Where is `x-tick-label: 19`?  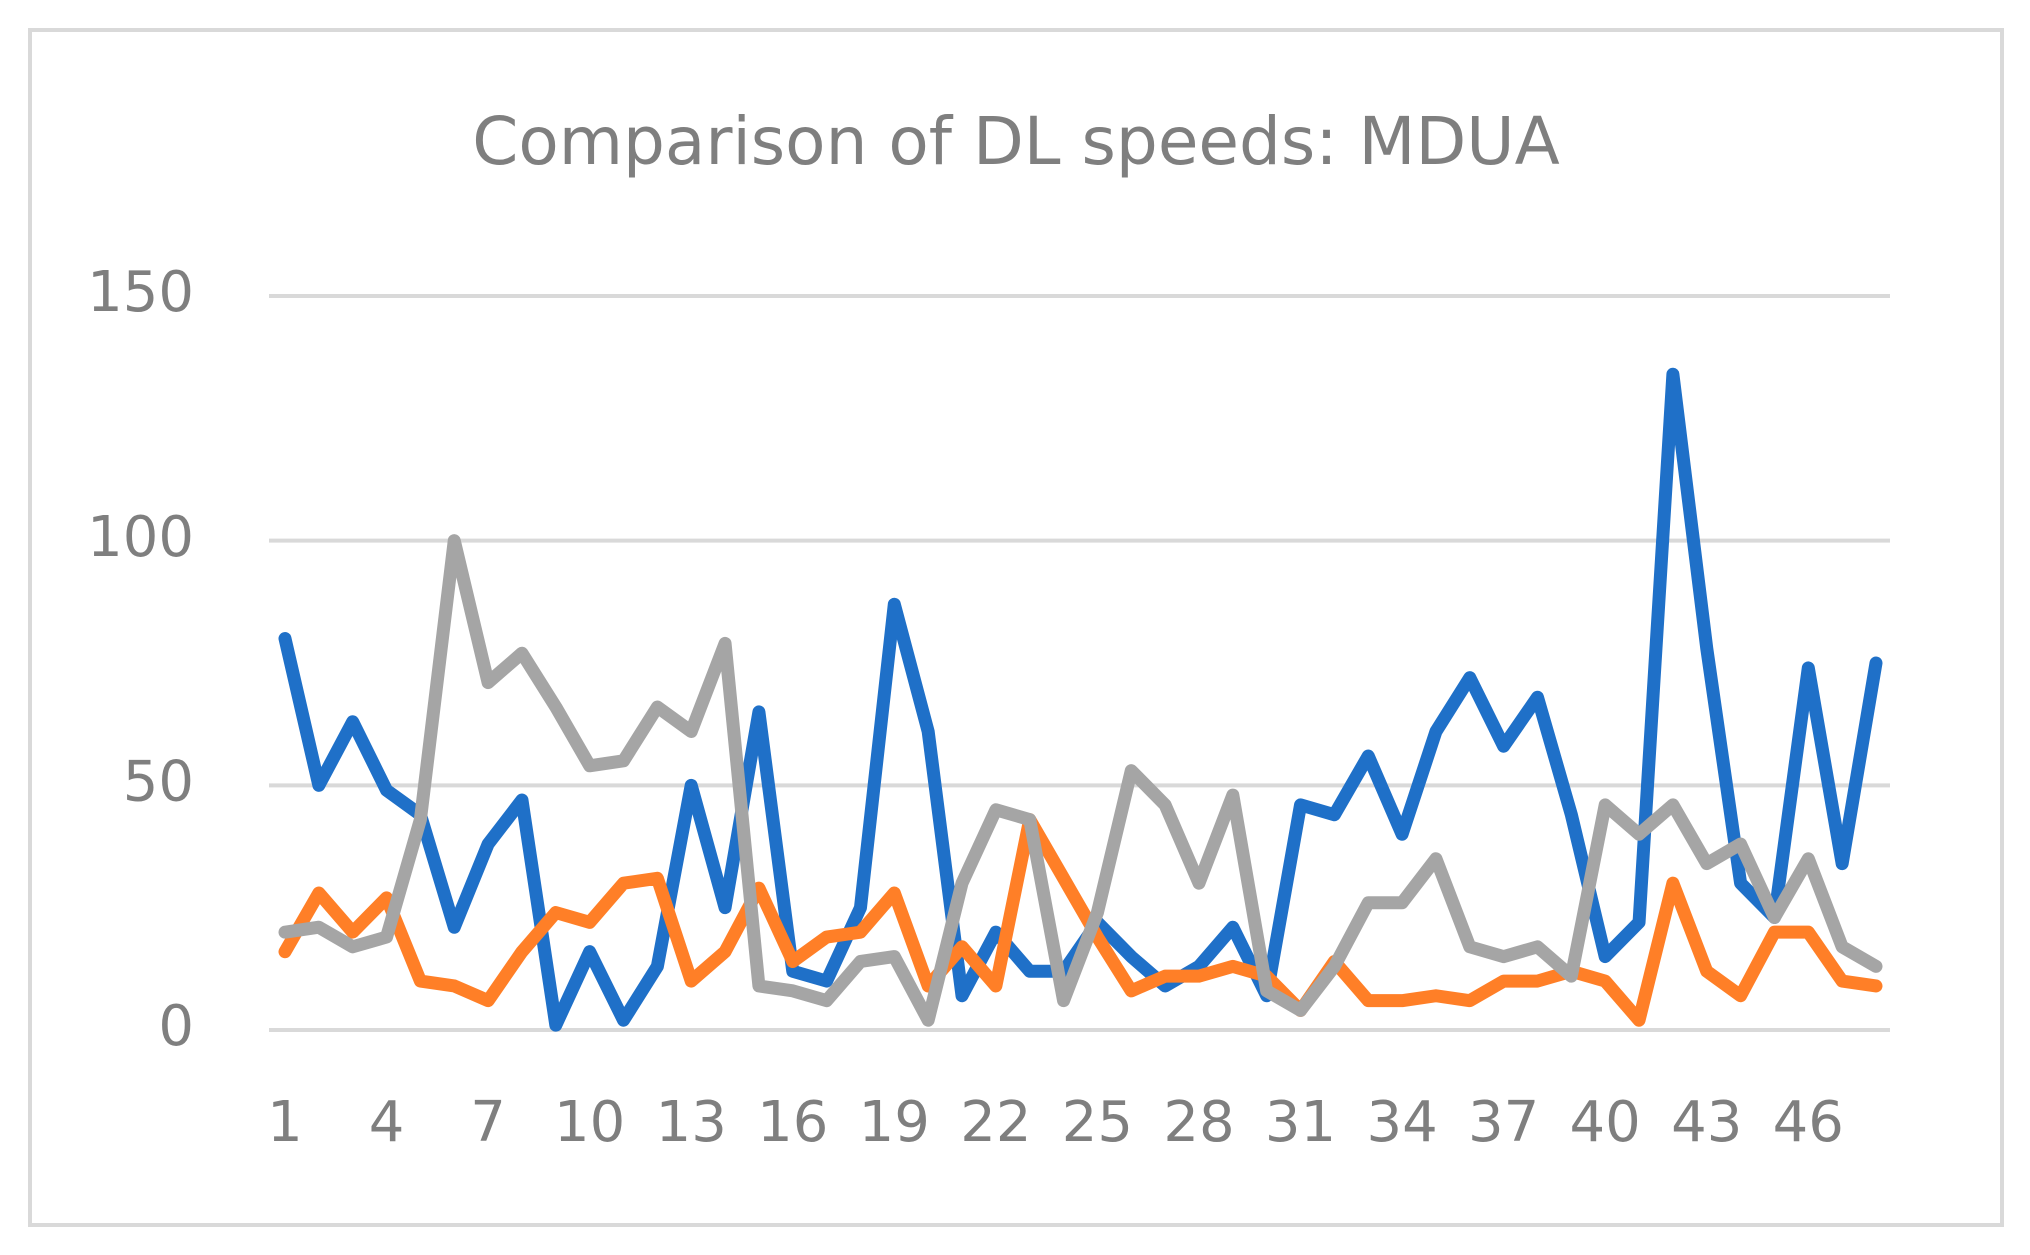
x-tick-label: 19 is located at coordinates (894, 1122).